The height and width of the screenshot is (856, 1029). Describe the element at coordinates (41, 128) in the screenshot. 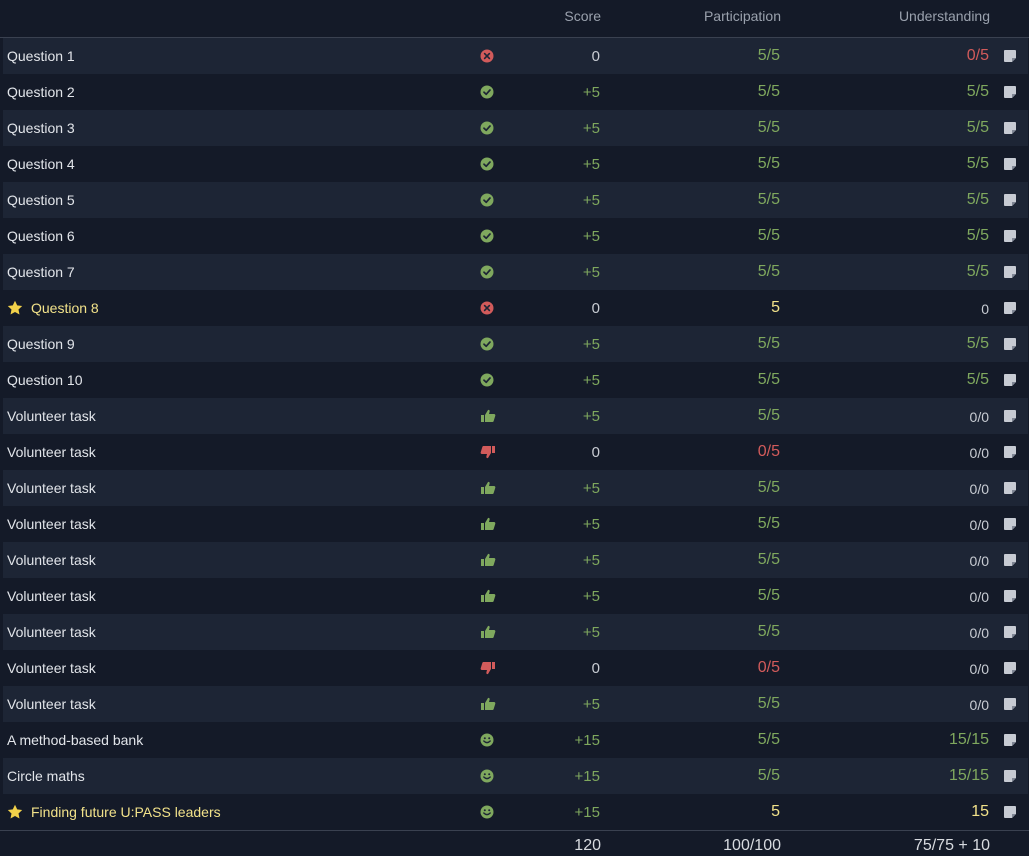

I see `row-label: Question 3` at that location.